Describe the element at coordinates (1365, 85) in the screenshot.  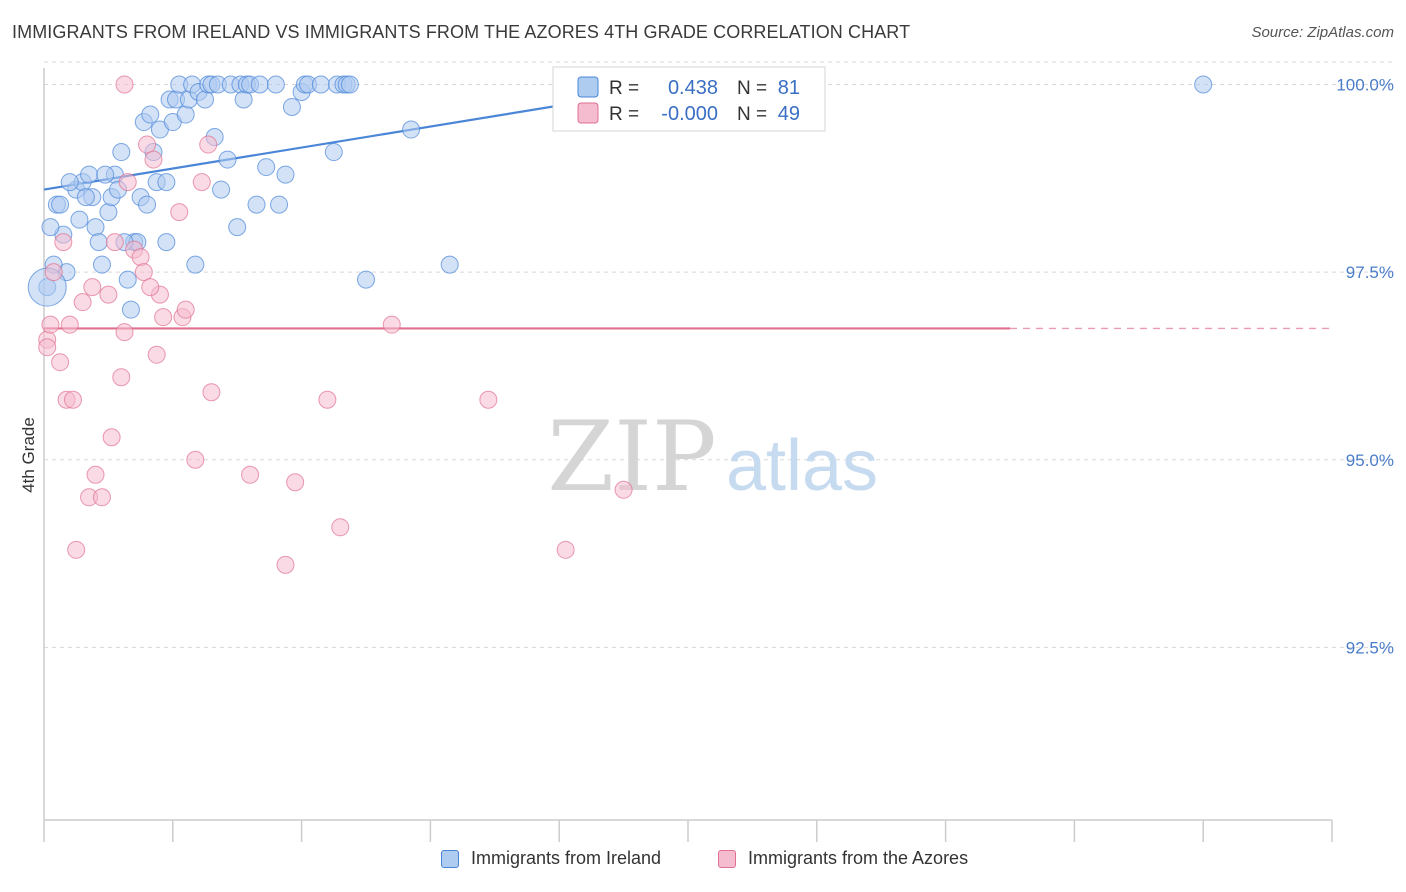
I see `y-tick-label: 100.0%` at that location.